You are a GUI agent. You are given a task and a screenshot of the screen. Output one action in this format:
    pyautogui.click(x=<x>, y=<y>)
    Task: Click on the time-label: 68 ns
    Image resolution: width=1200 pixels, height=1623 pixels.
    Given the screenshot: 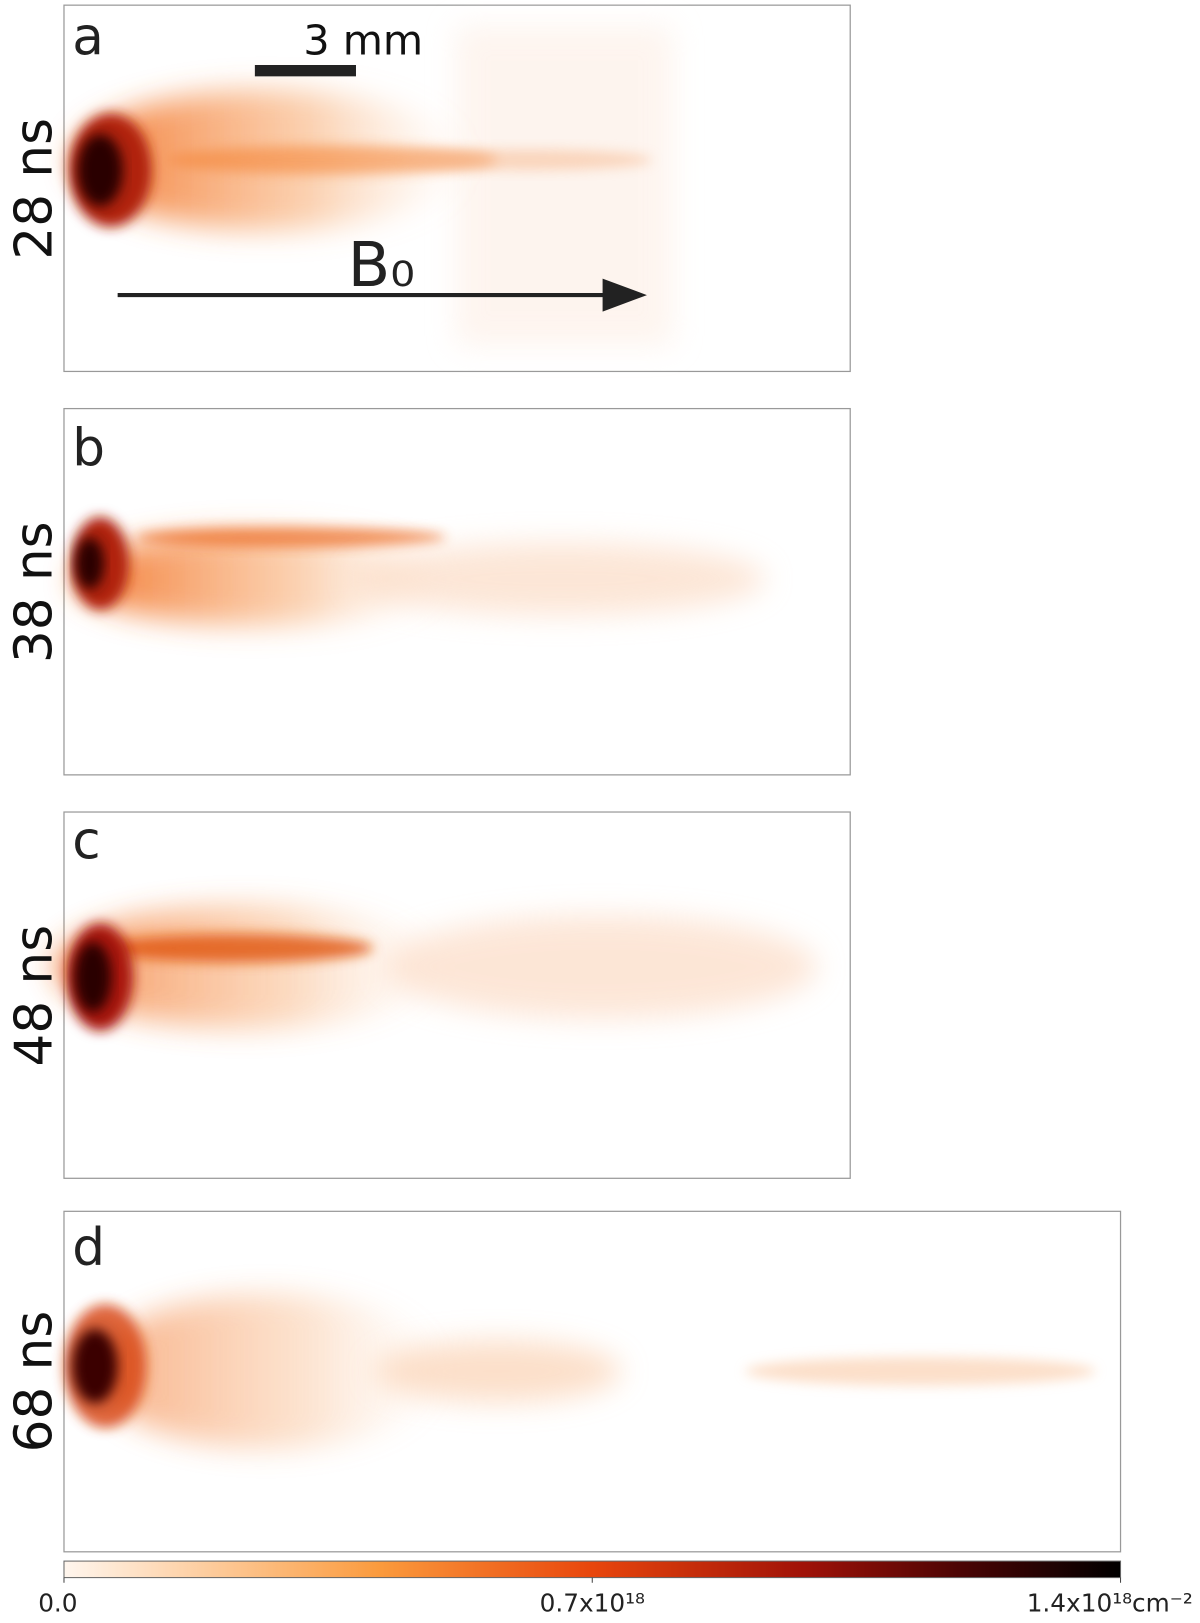 What is the action you would take?
    pyautogui.click(x=35, y=1382)
    